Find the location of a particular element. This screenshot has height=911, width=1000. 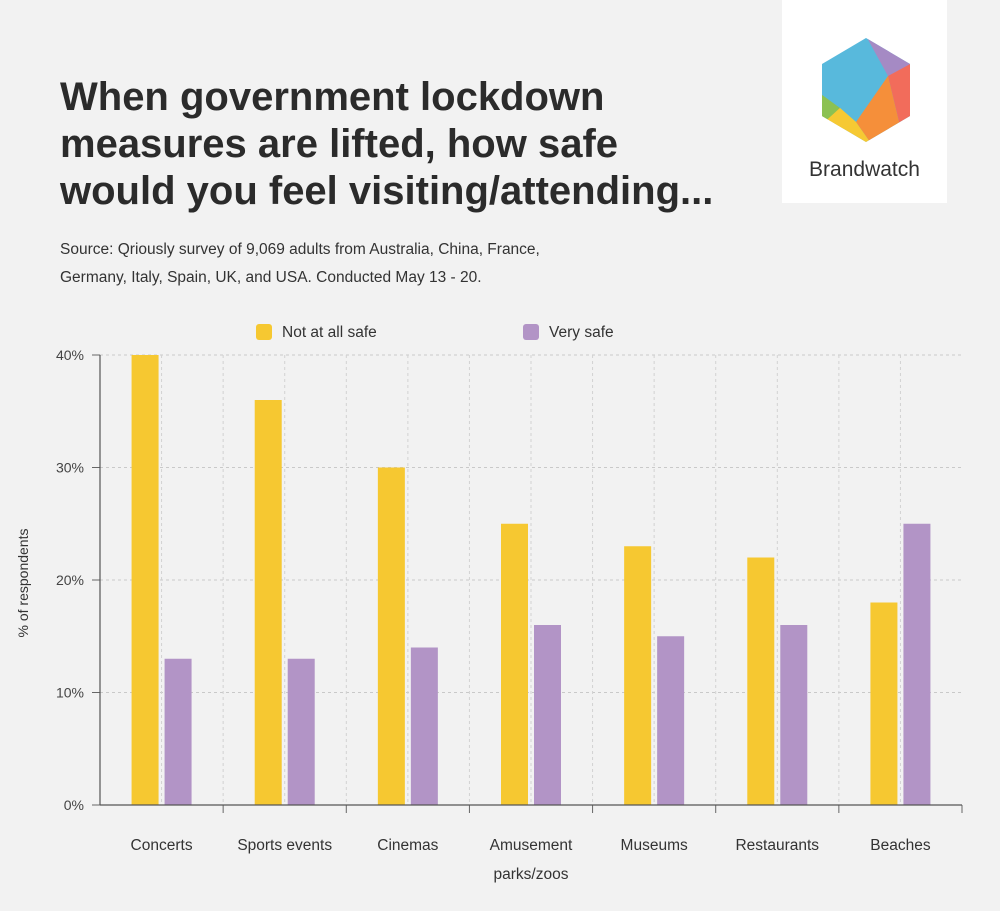

legend-swatch-very-safe is located at coordinates (531, 332).